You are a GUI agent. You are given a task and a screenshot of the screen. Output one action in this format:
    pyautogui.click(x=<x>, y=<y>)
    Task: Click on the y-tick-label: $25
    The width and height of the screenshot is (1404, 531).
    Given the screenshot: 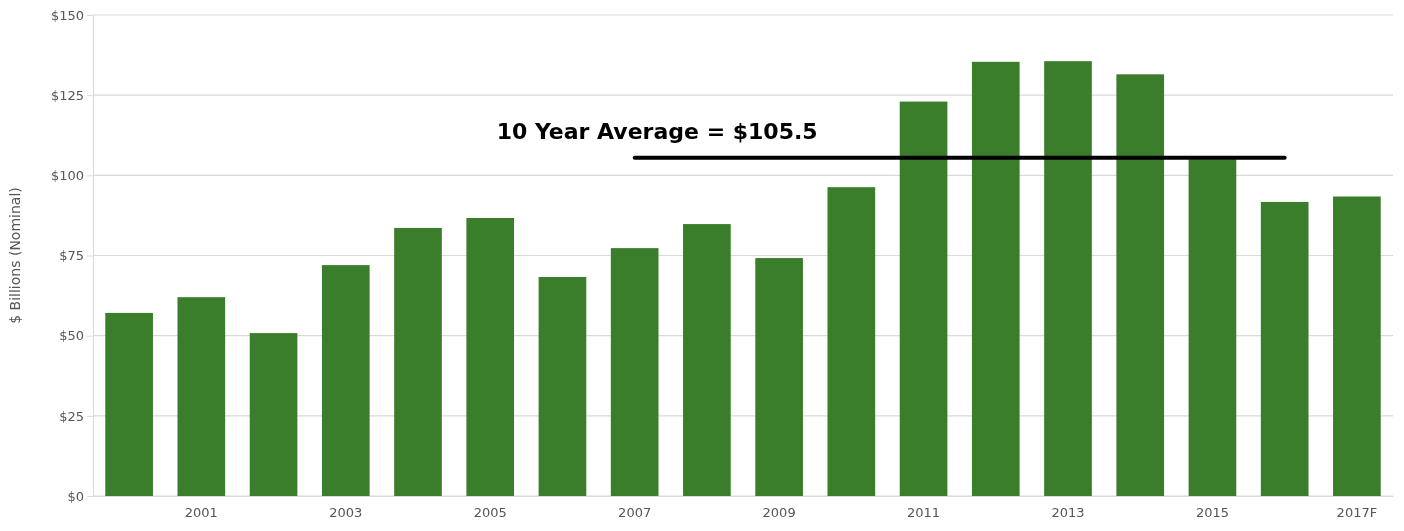 What is the action you would take?
    pyautogui.click(x=71, y=416)
    